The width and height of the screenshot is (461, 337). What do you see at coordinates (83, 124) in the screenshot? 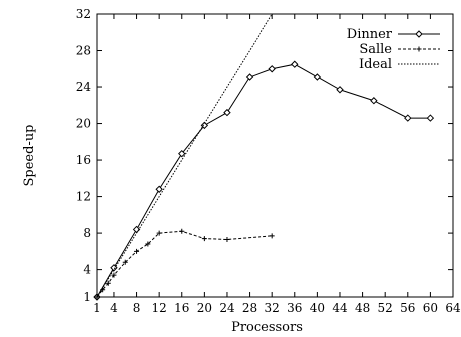
I see `y-tick-label: 20` at bounding box center [83, 124].